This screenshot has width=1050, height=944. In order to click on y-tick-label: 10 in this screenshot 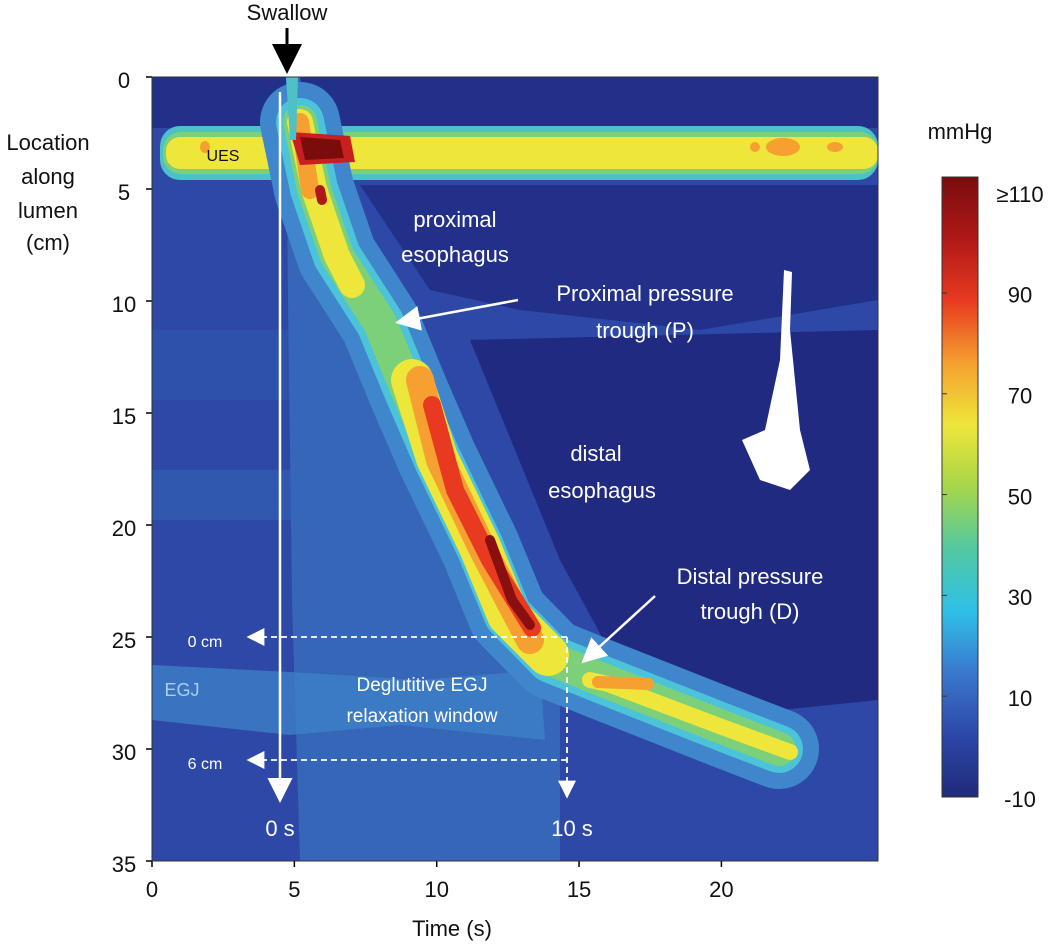, I will do `click(124, 304)`.